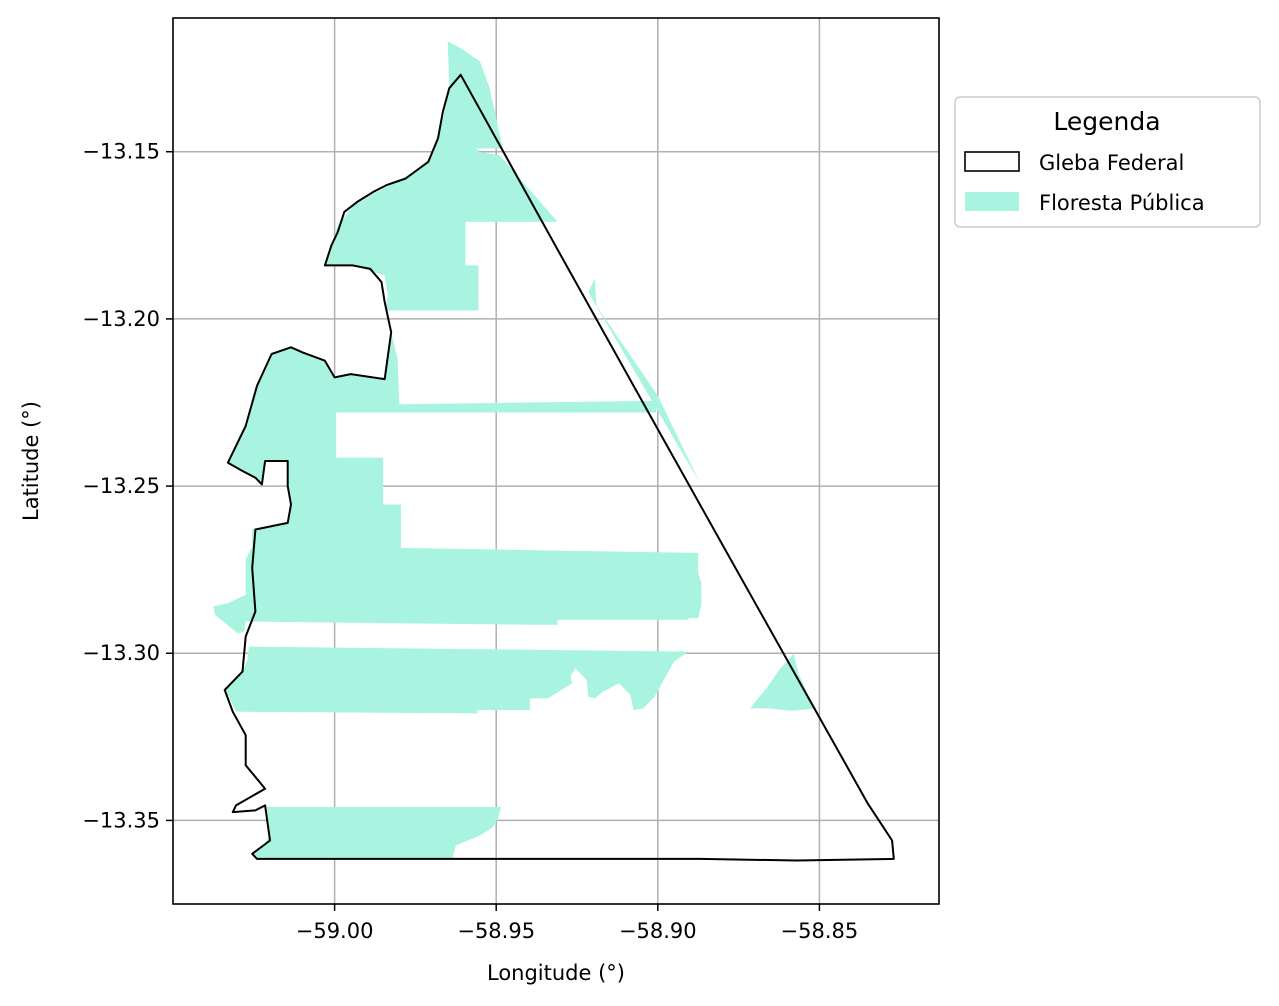 This screenshot has height=1006, width=1279. Describe the element at coordinates (1122, 203) in the screenshot. I see `legend-entry-floresta-publica: Floresta Pública` at that location.